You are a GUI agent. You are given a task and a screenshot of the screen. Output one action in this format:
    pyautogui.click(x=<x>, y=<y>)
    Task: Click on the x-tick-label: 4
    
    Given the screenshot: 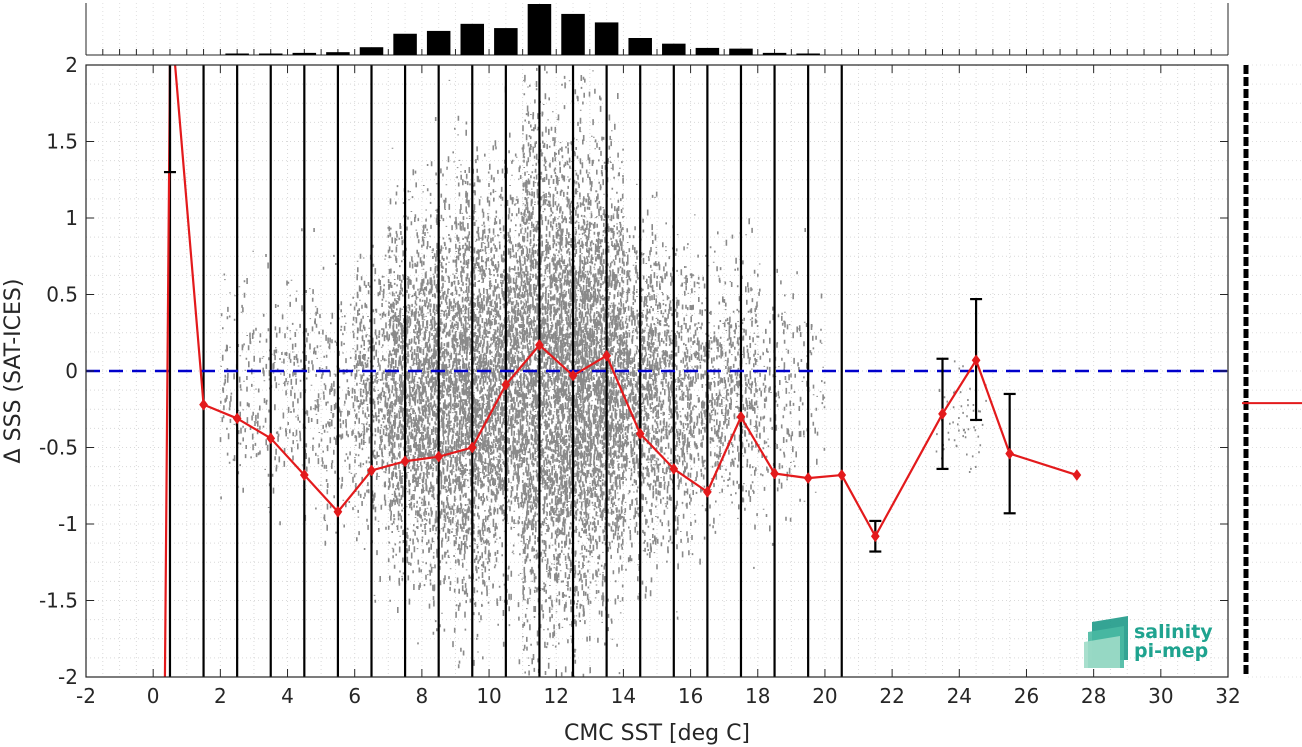 What is the action you would take?
    pyautogui.click(x=287, y=696)
    